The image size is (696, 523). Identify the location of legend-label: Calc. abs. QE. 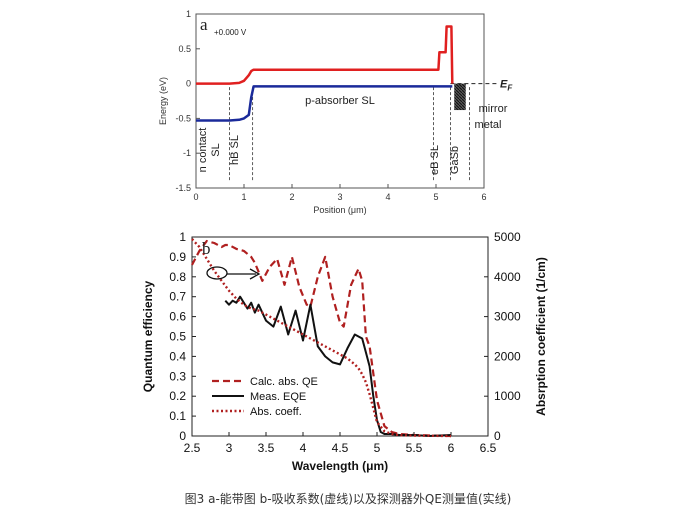
(284, 382).